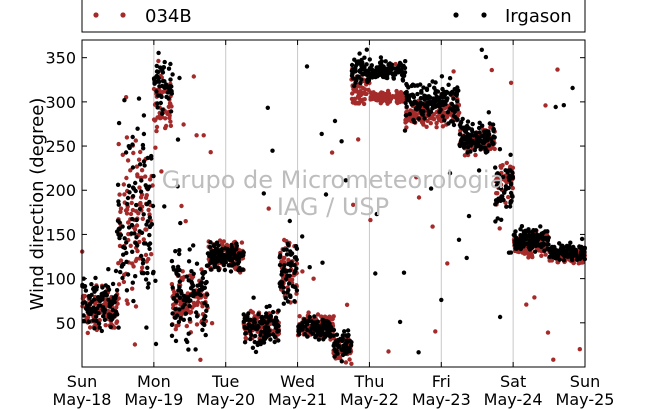 The image size is (650, 409). What do you see at coordinates (123, 15) in the screenshot?
I see `legend-marker-034b` at bounding box center [123, 15].